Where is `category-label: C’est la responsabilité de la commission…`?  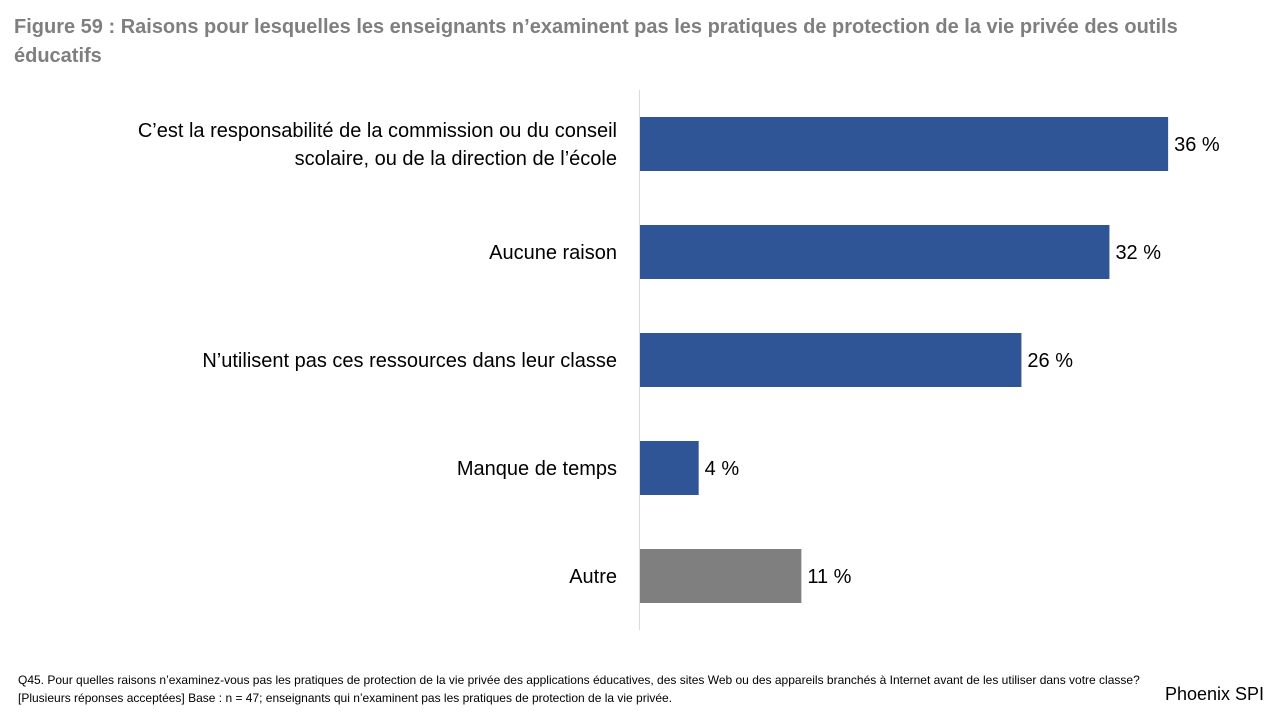 category-label: C’est la responsabilité de la commission… is located at coordinates (377, 131).